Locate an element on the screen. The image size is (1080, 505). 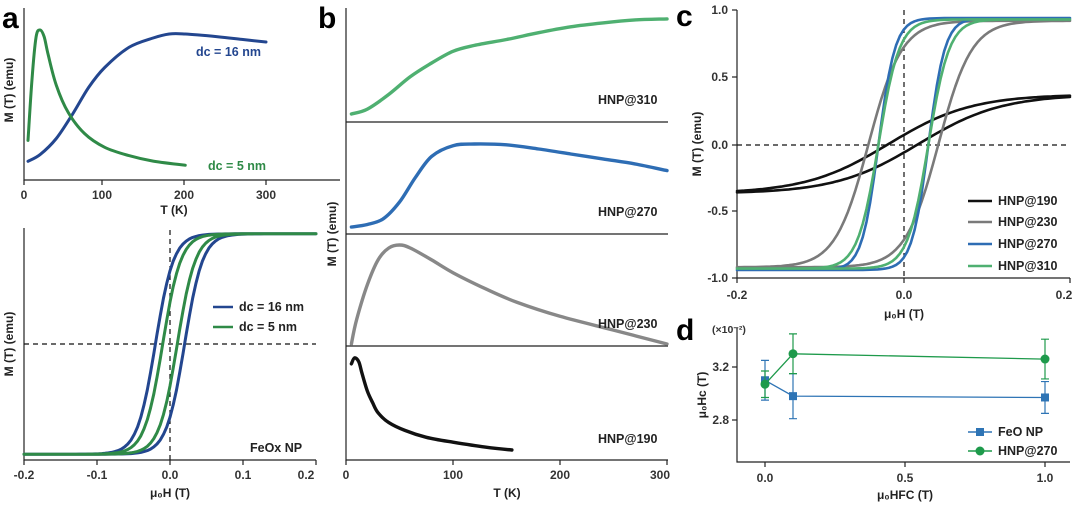
a-top-xtick-label: 300 is located at coordinates (266, 195).